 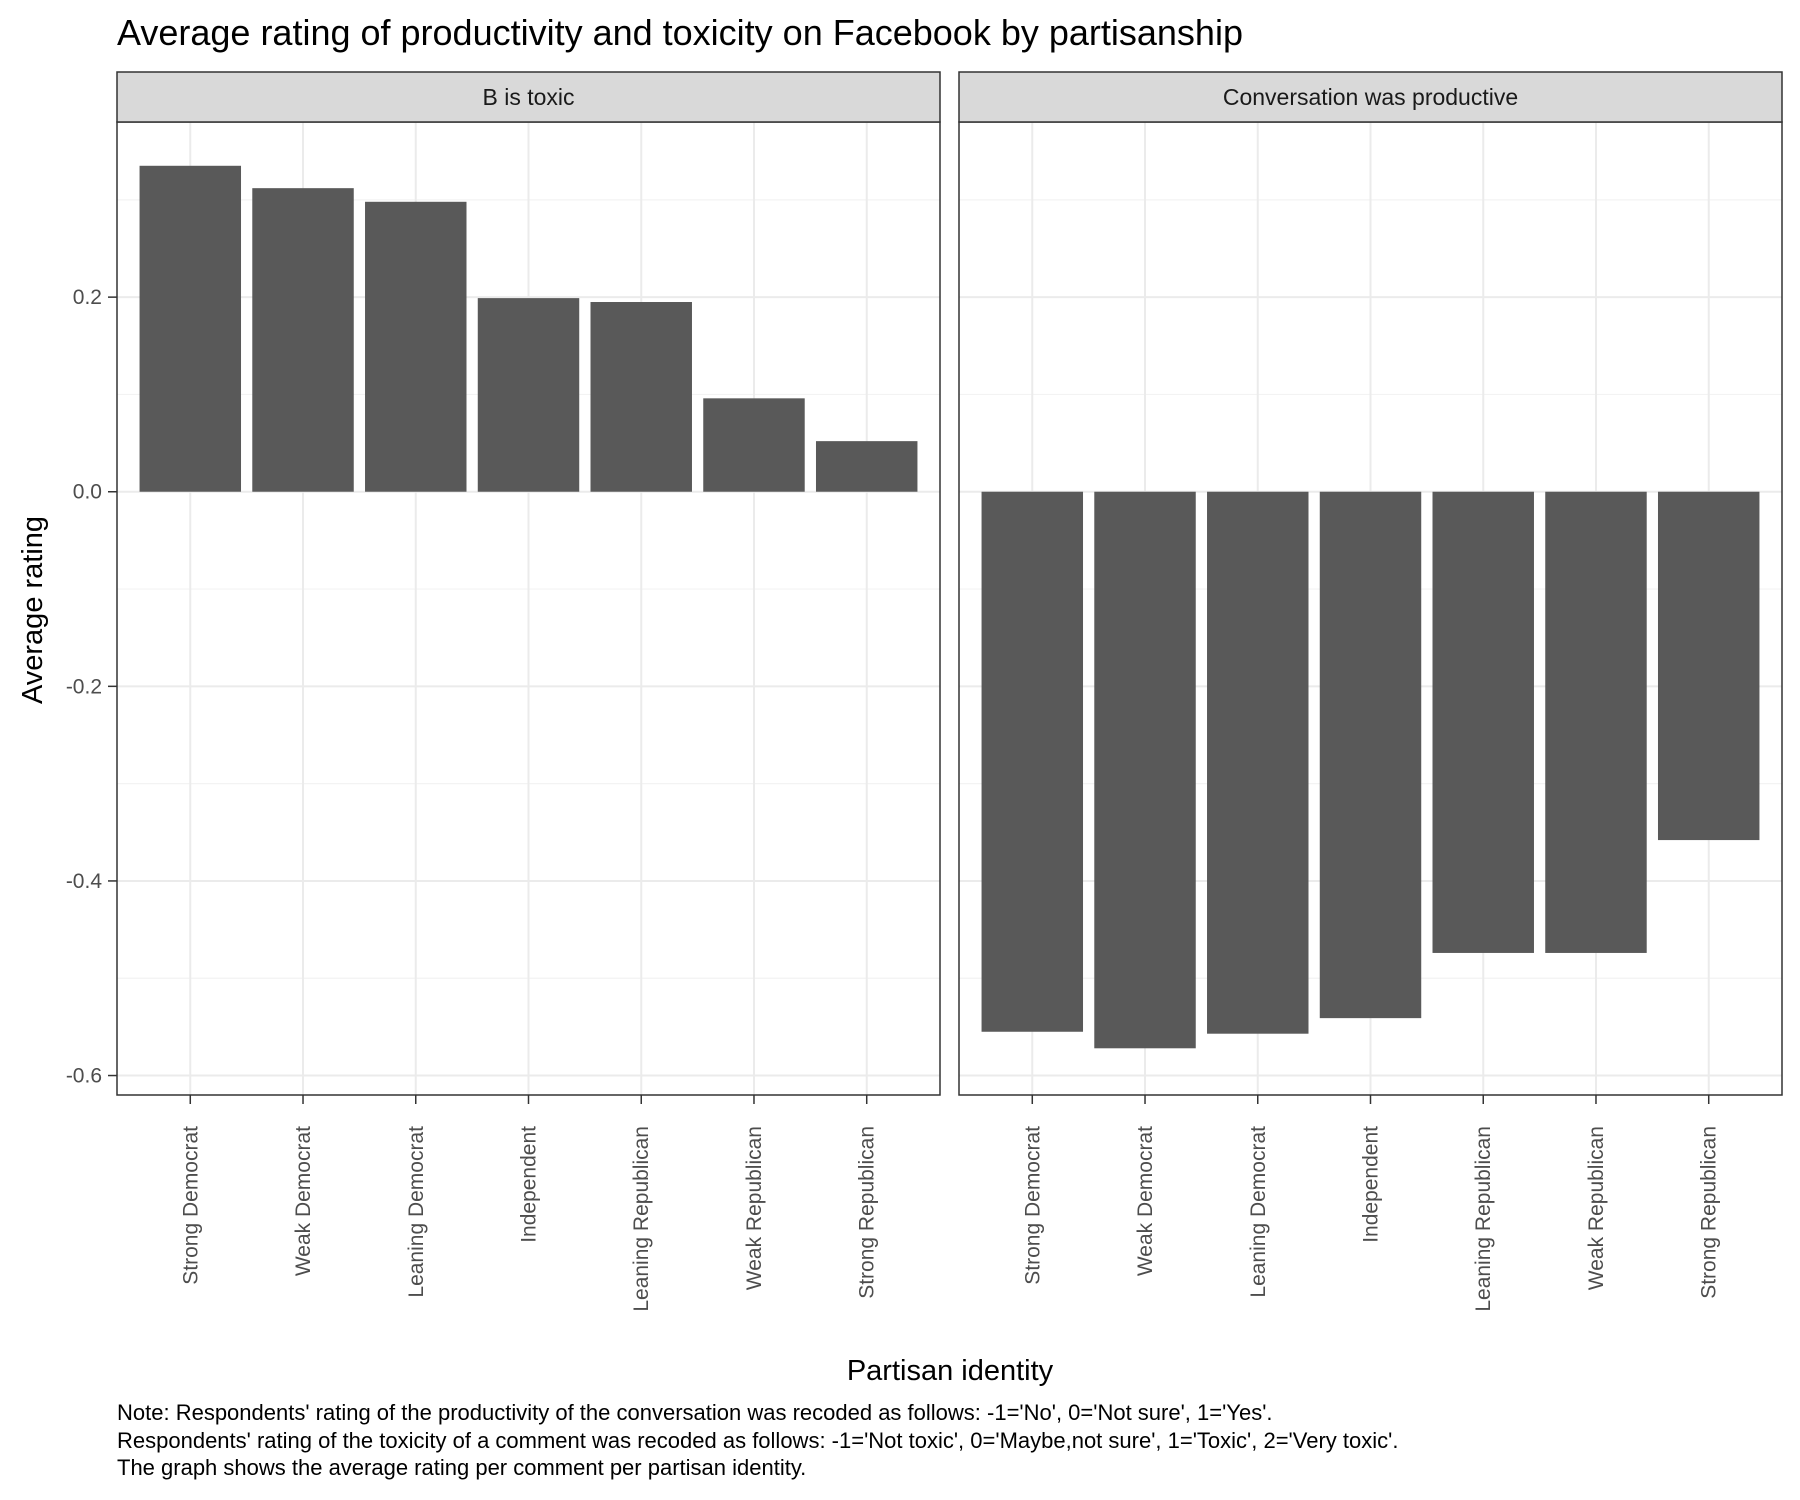 I want to click on facet-strip-label: Conversation was productive, so click(x=1370, y=97).